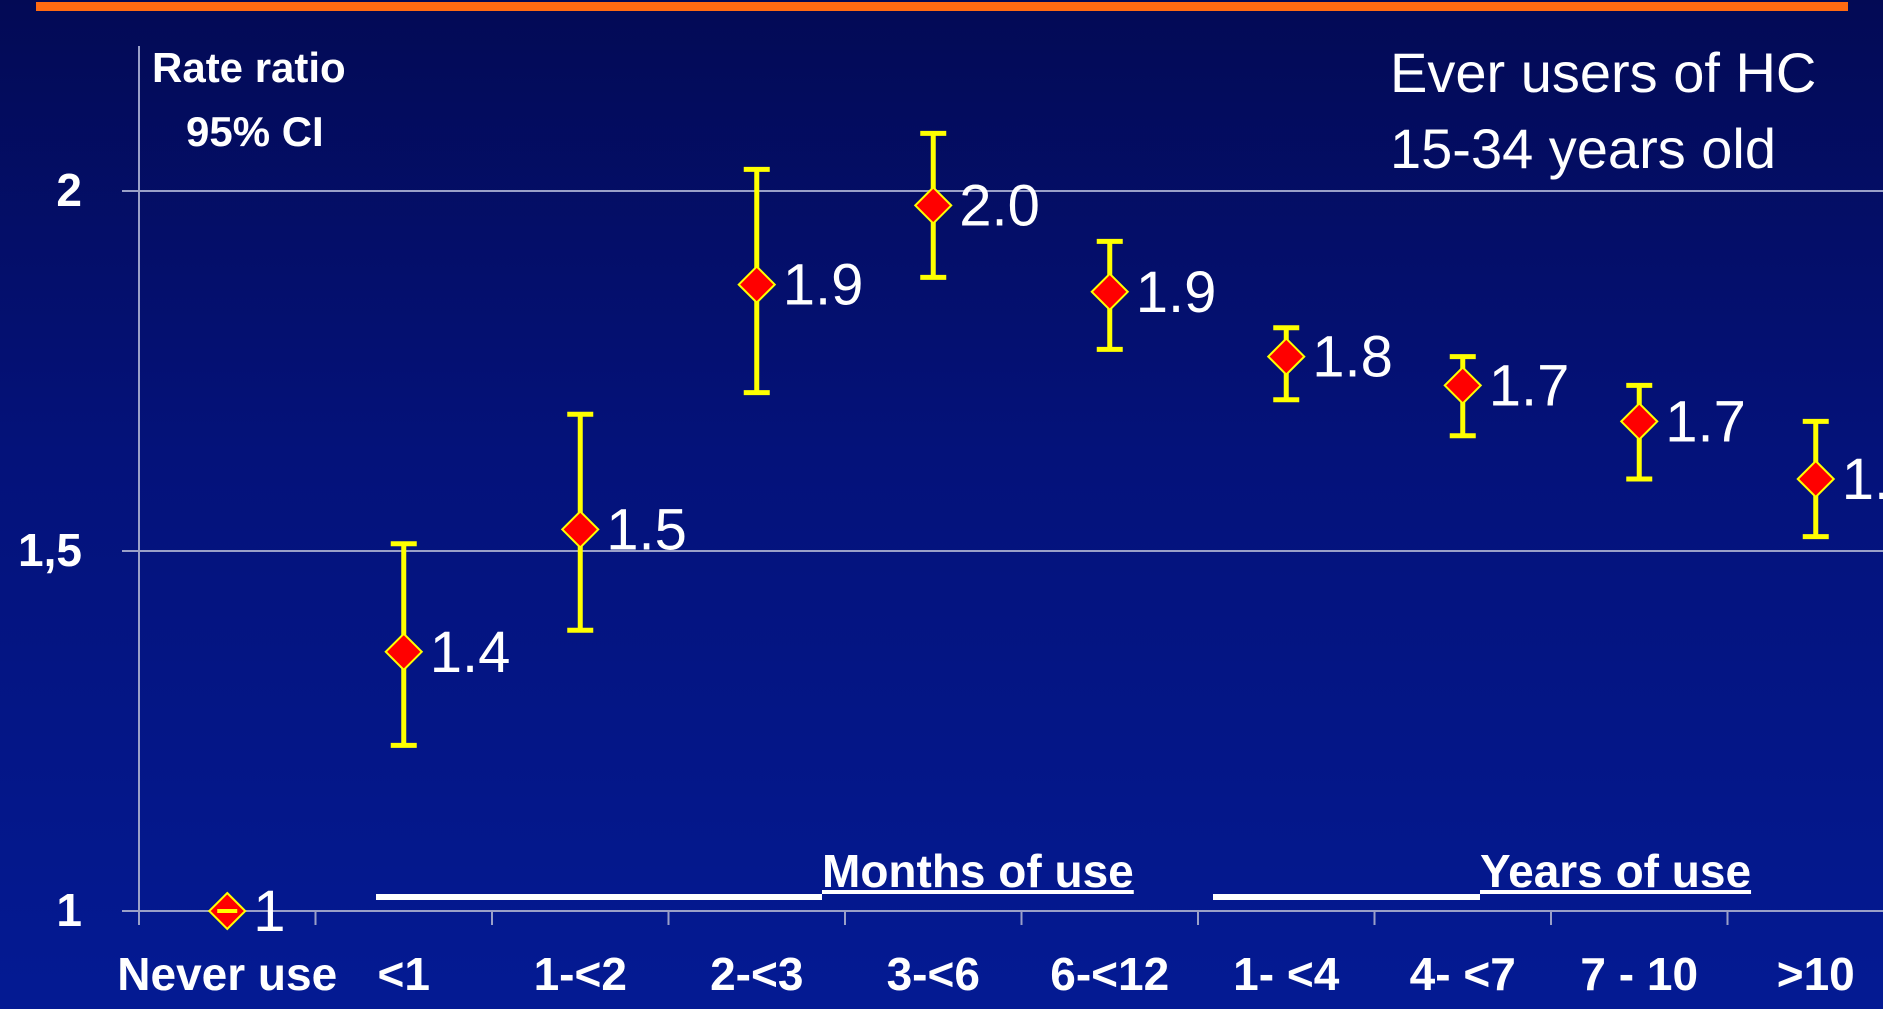 The height and width of the screenshot is (1009, 1883). Describe the element at coordinates (999, 205) in the screenshot. I see `data-label: 2.0` at that location.